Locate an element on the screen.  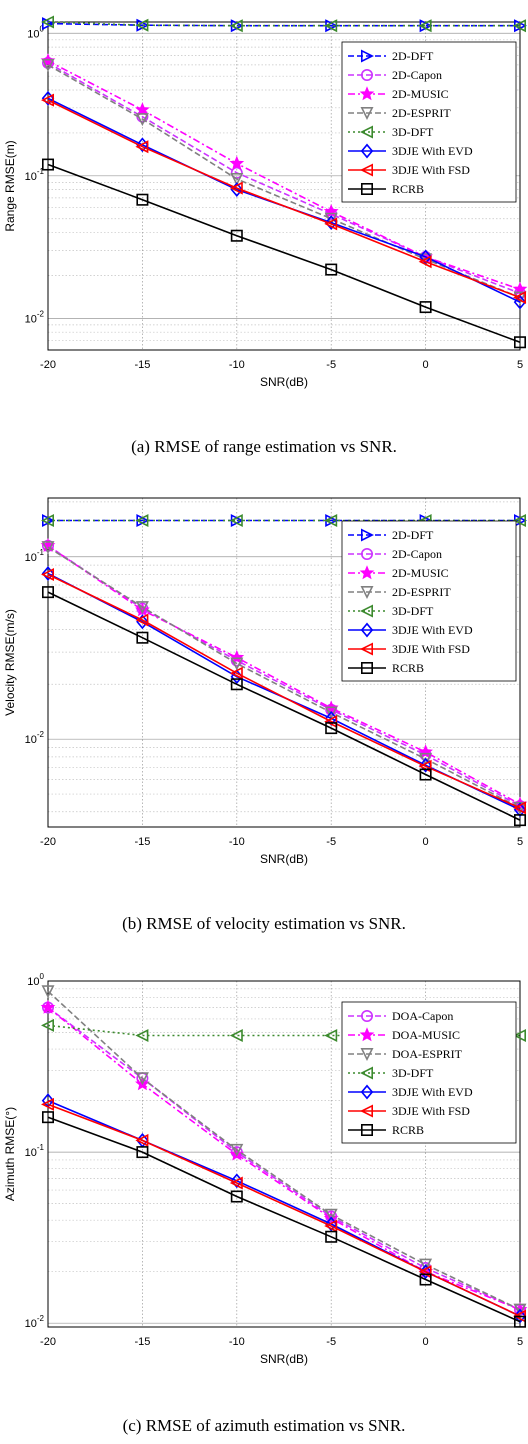
x-tick-label: 5 is located at coordinates (520, 365).